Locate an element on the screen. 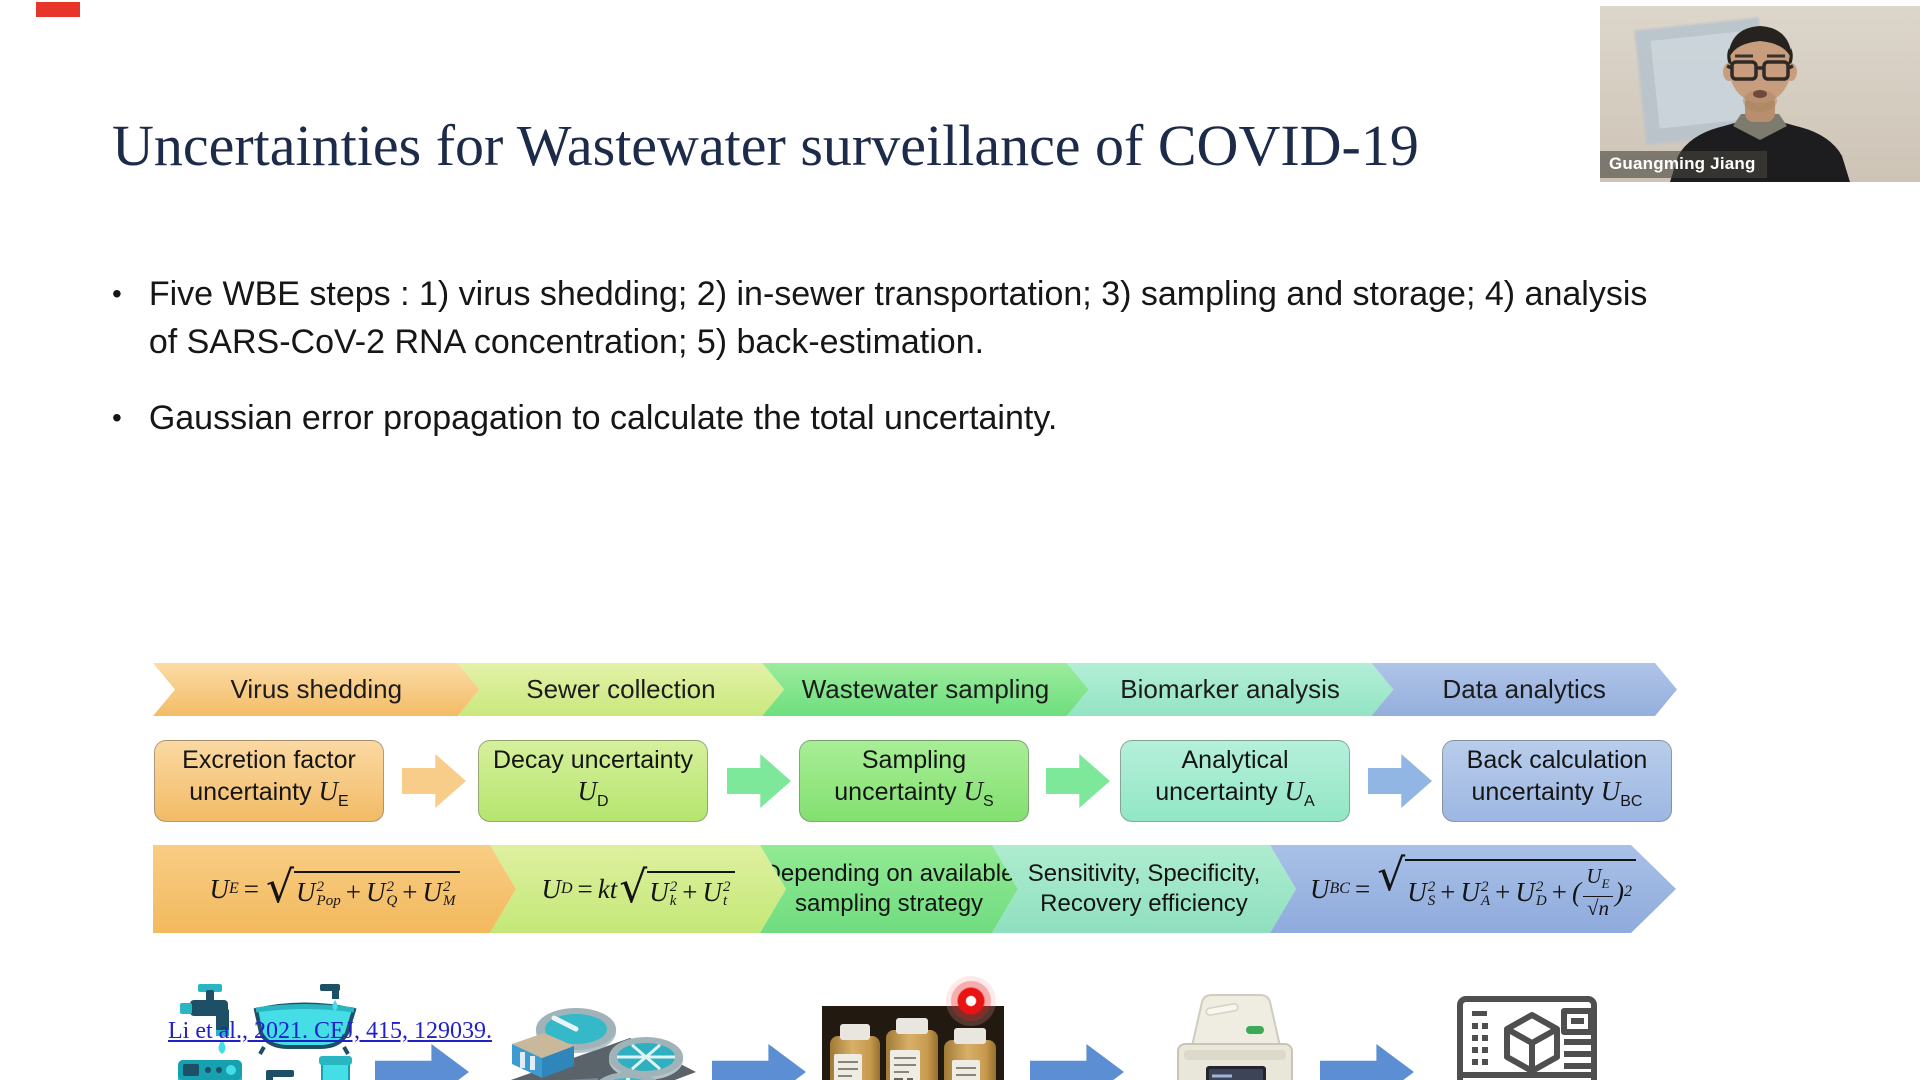 This screenshot has height=1080, width=1920. stage-label: Virus shedding is located at coordinates (316, 689).